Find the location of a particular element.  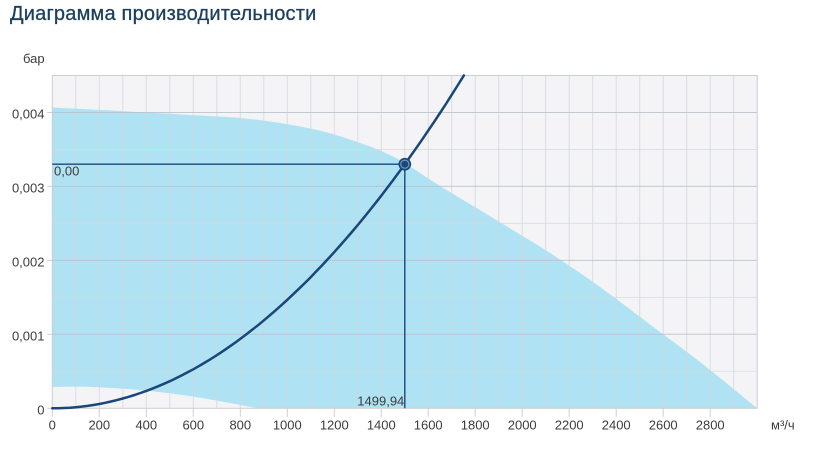

svg-text: м³/ч is located at coordinates (783, 425).